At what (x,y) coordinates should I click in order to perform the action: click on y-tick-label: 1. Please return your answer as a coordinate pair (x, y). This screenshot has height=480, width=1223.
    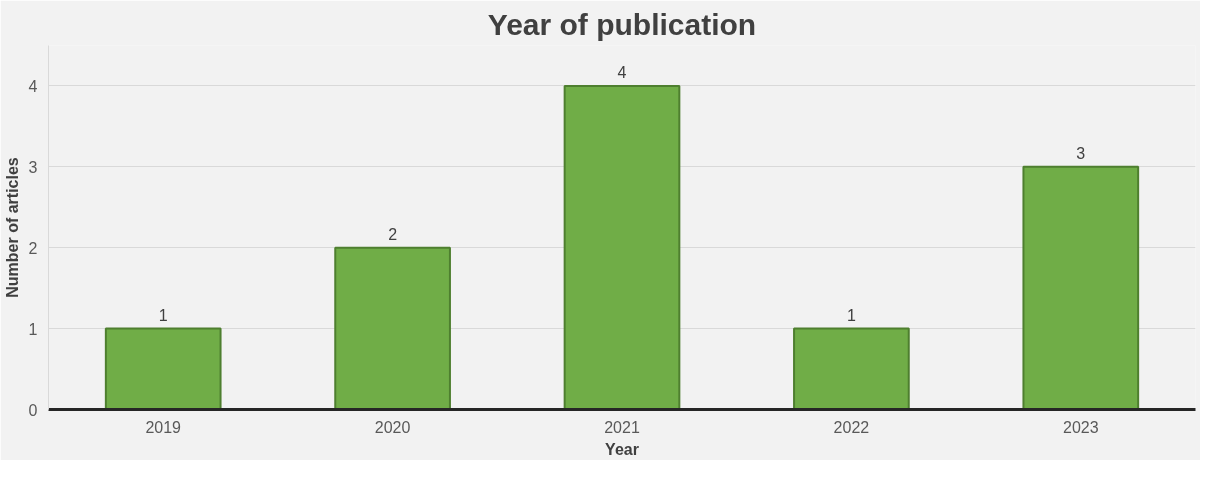
    Looking at the image, I should click on (33, 329).